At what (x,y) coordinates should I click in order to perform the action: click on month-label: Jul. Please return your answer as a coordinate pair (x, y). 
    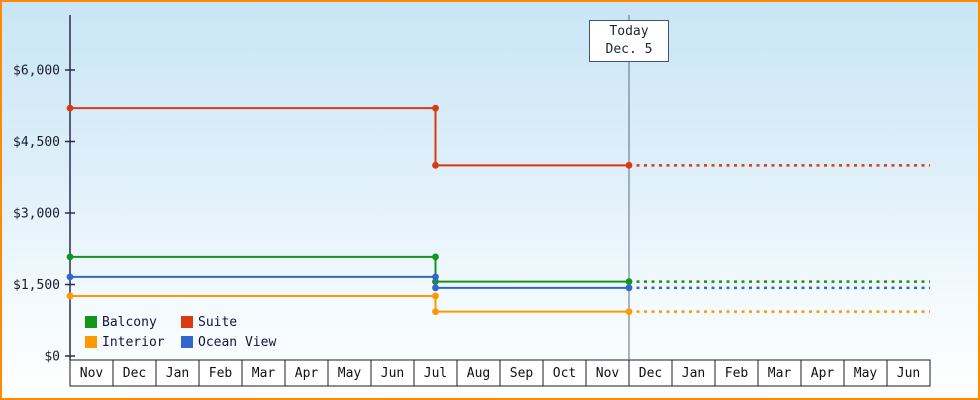
    Looking at the image, I should click on (435, 373).